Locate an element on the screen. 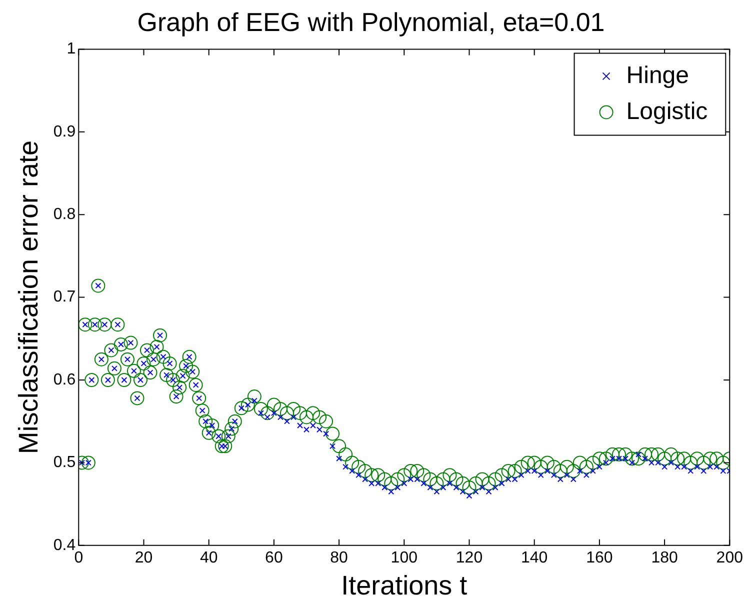 The width and height of the screenshot is (746, 611). y-tick-label: 0.7 is located at coordinates (64, 297).